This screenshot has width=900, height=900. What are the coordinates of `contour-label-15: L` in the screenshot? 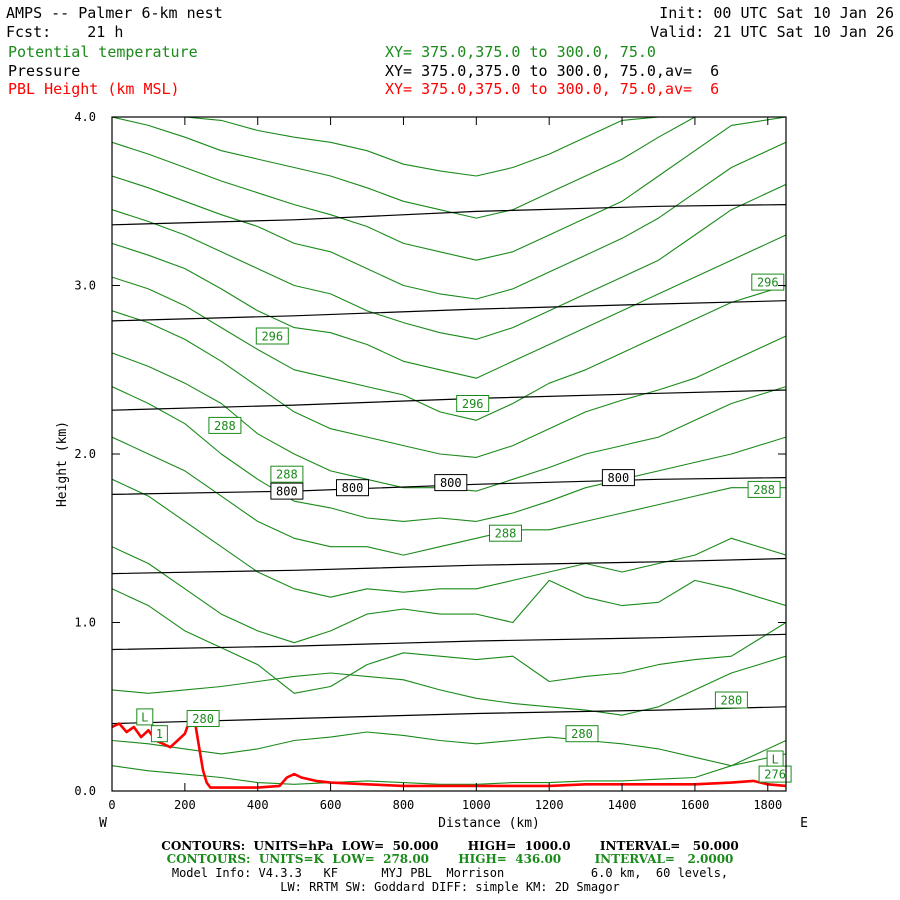 It's located at (144, 717).